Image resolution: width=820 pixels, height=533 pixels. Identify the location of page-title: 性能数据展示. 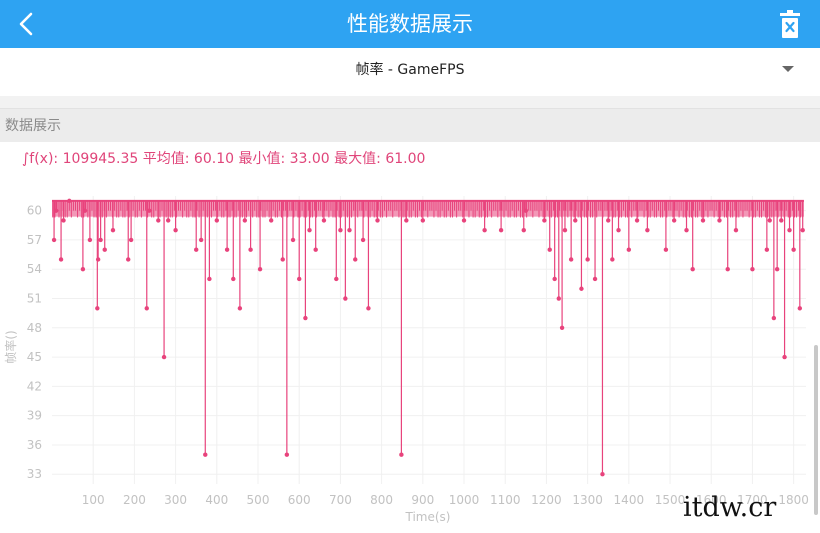
(410, 24).